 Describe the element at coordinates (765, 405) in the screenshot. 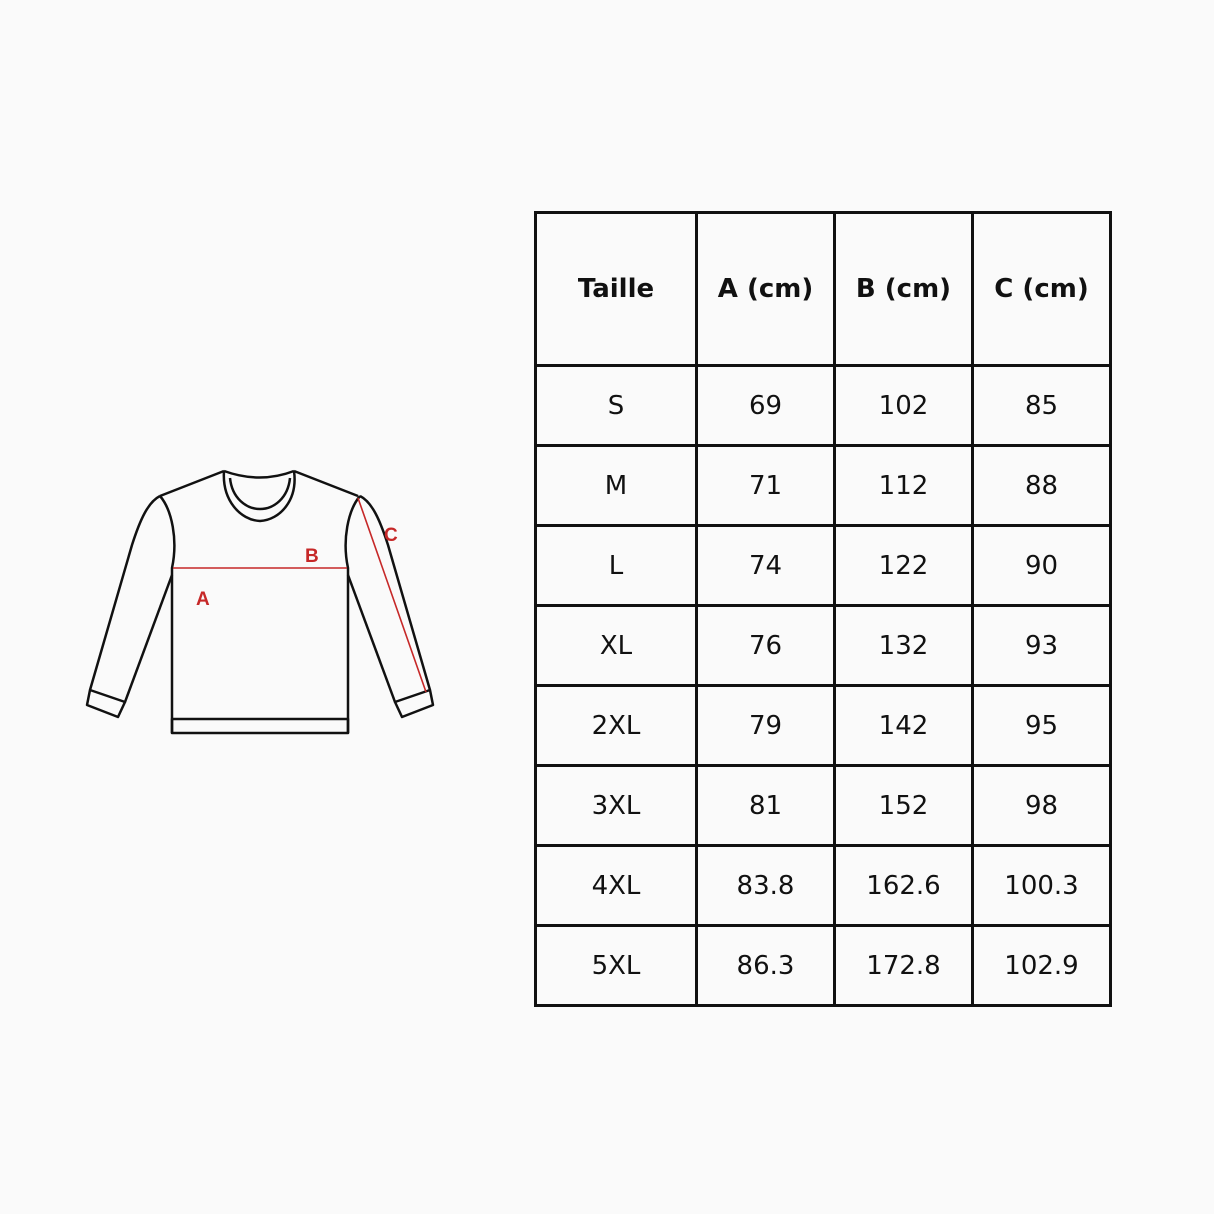

I see `measurement-cell: 69` at that location.